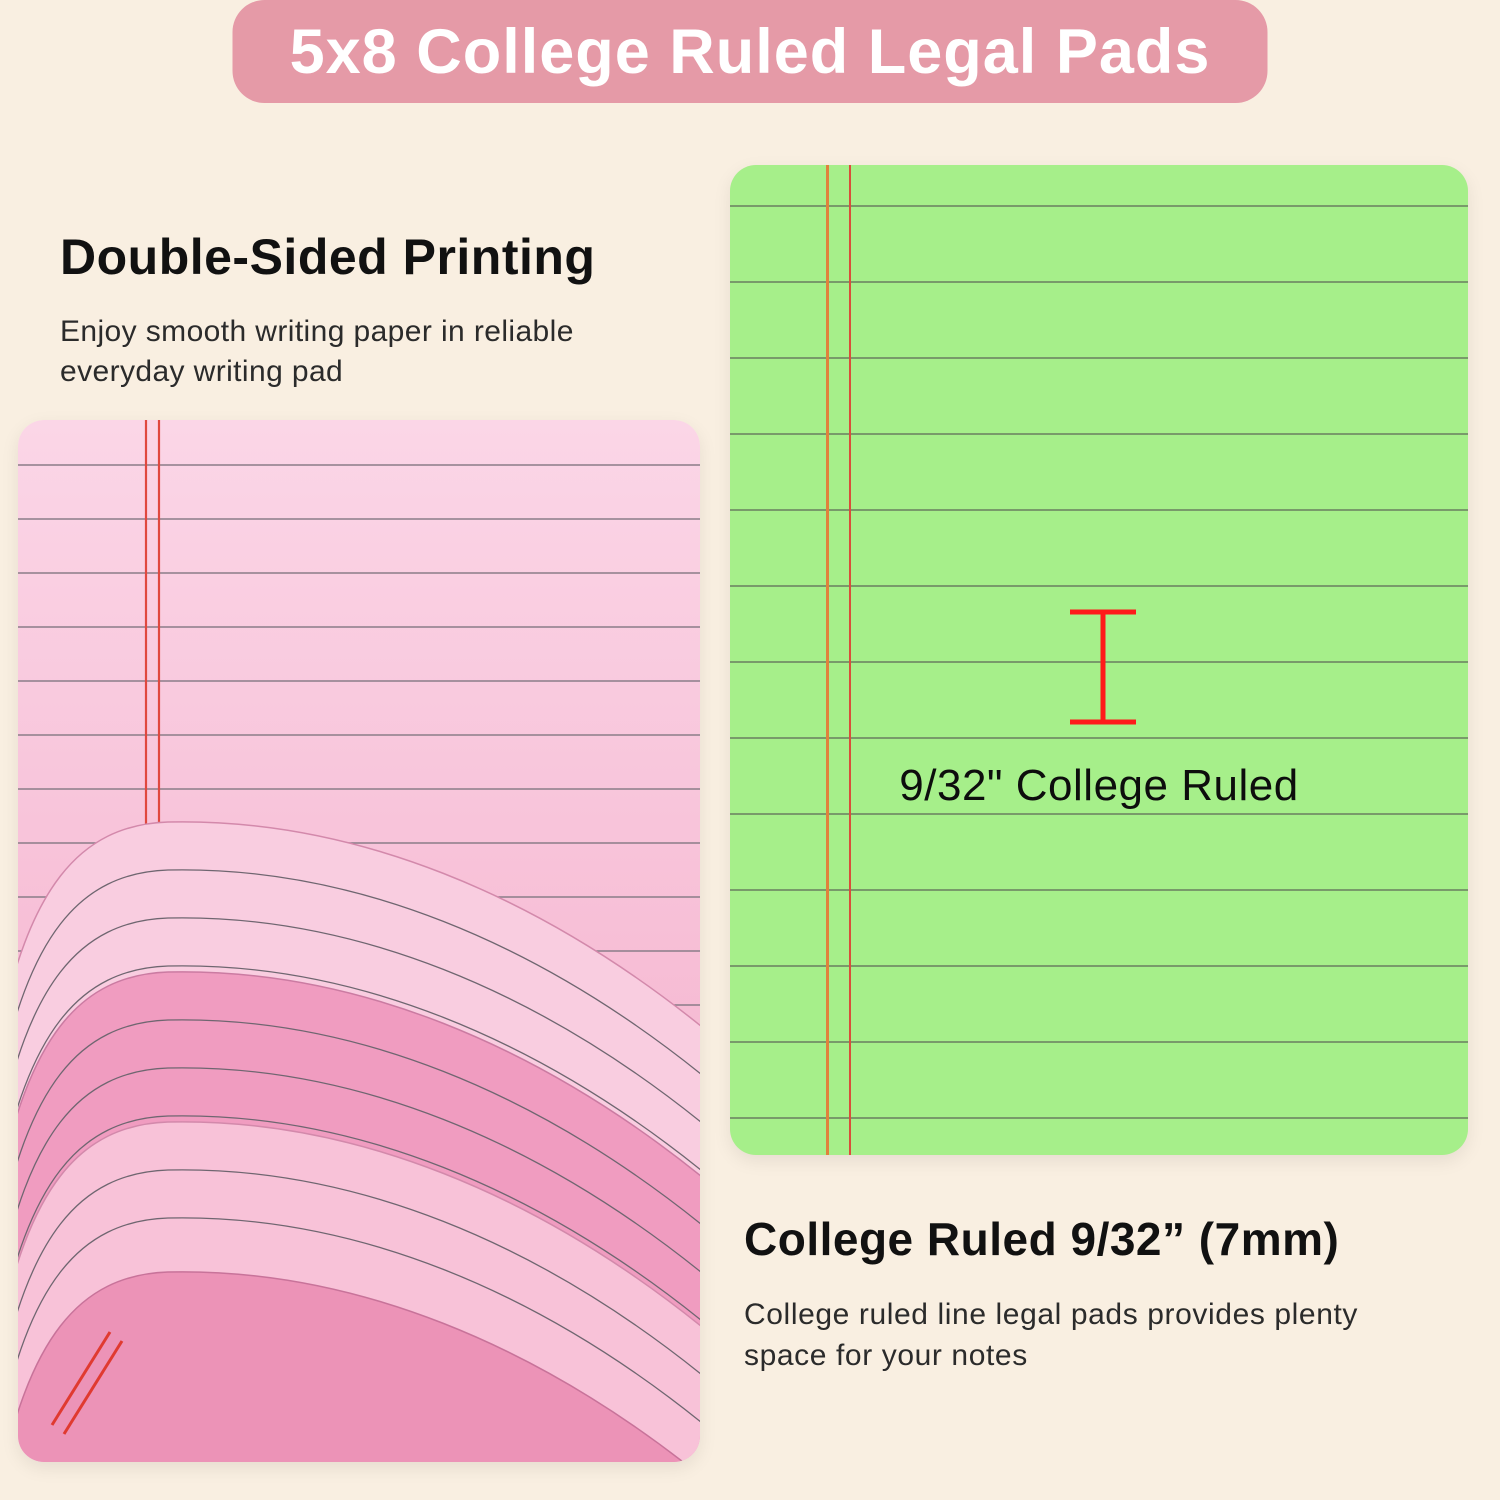  I want to click on line-spacing-indicator-icon, so click(1103, 667).